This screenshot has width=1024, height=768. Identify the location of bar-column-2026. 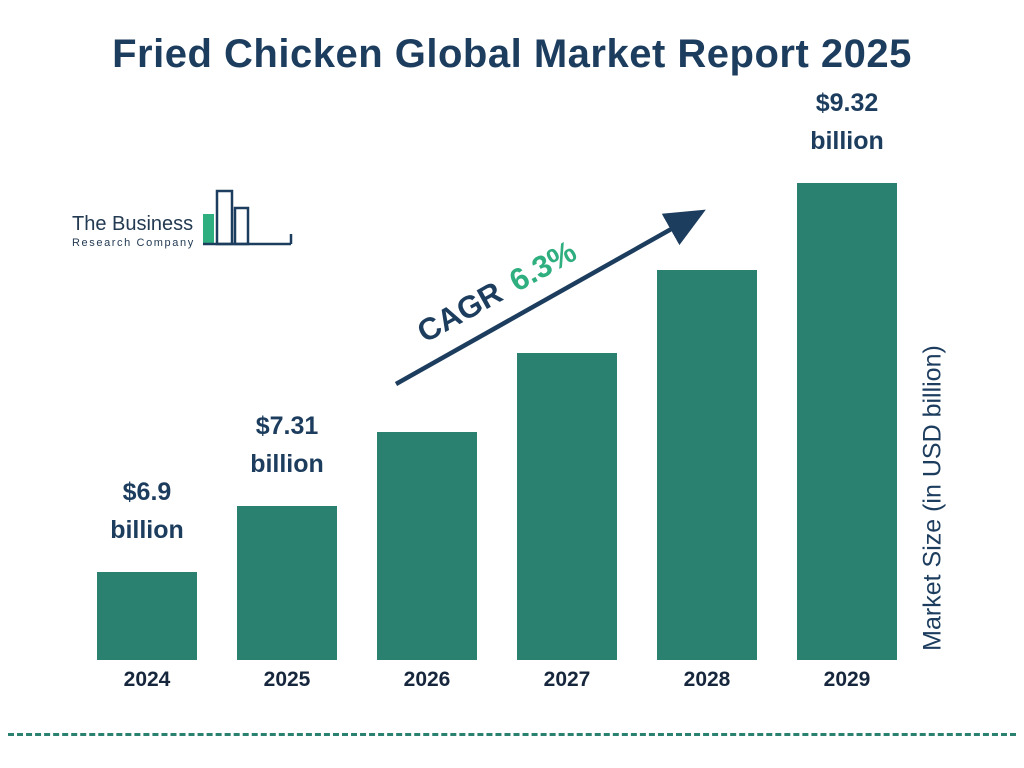
(427, 421).